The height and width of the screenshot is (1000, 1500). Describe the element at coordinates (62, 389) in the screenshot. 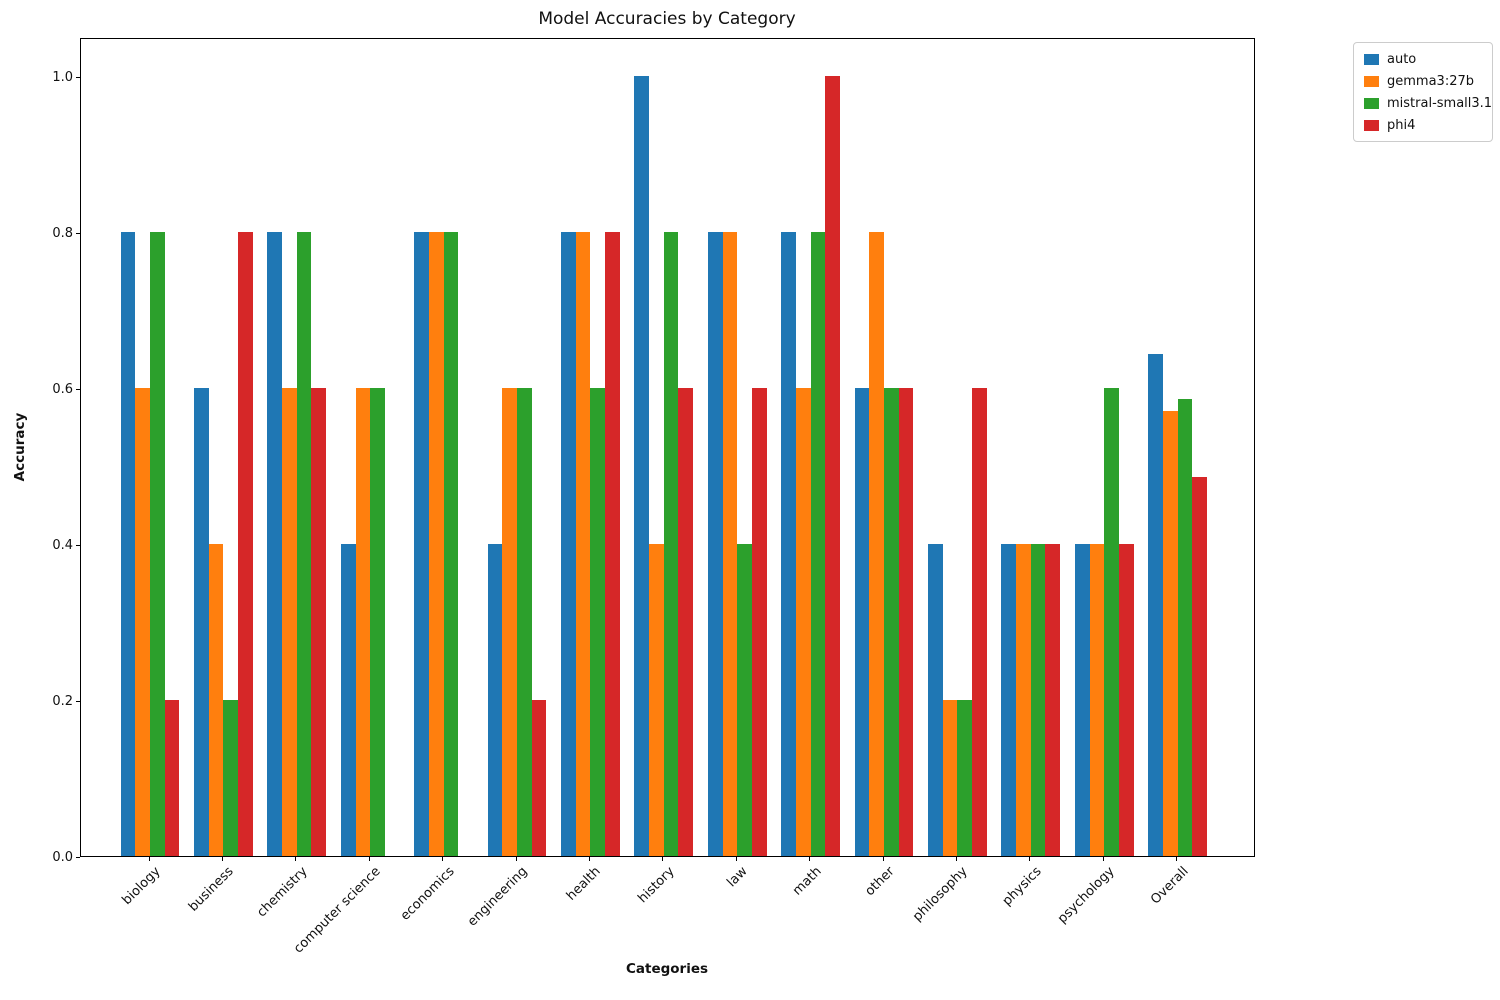

I see `y-tick-label: 0.6` at that location.